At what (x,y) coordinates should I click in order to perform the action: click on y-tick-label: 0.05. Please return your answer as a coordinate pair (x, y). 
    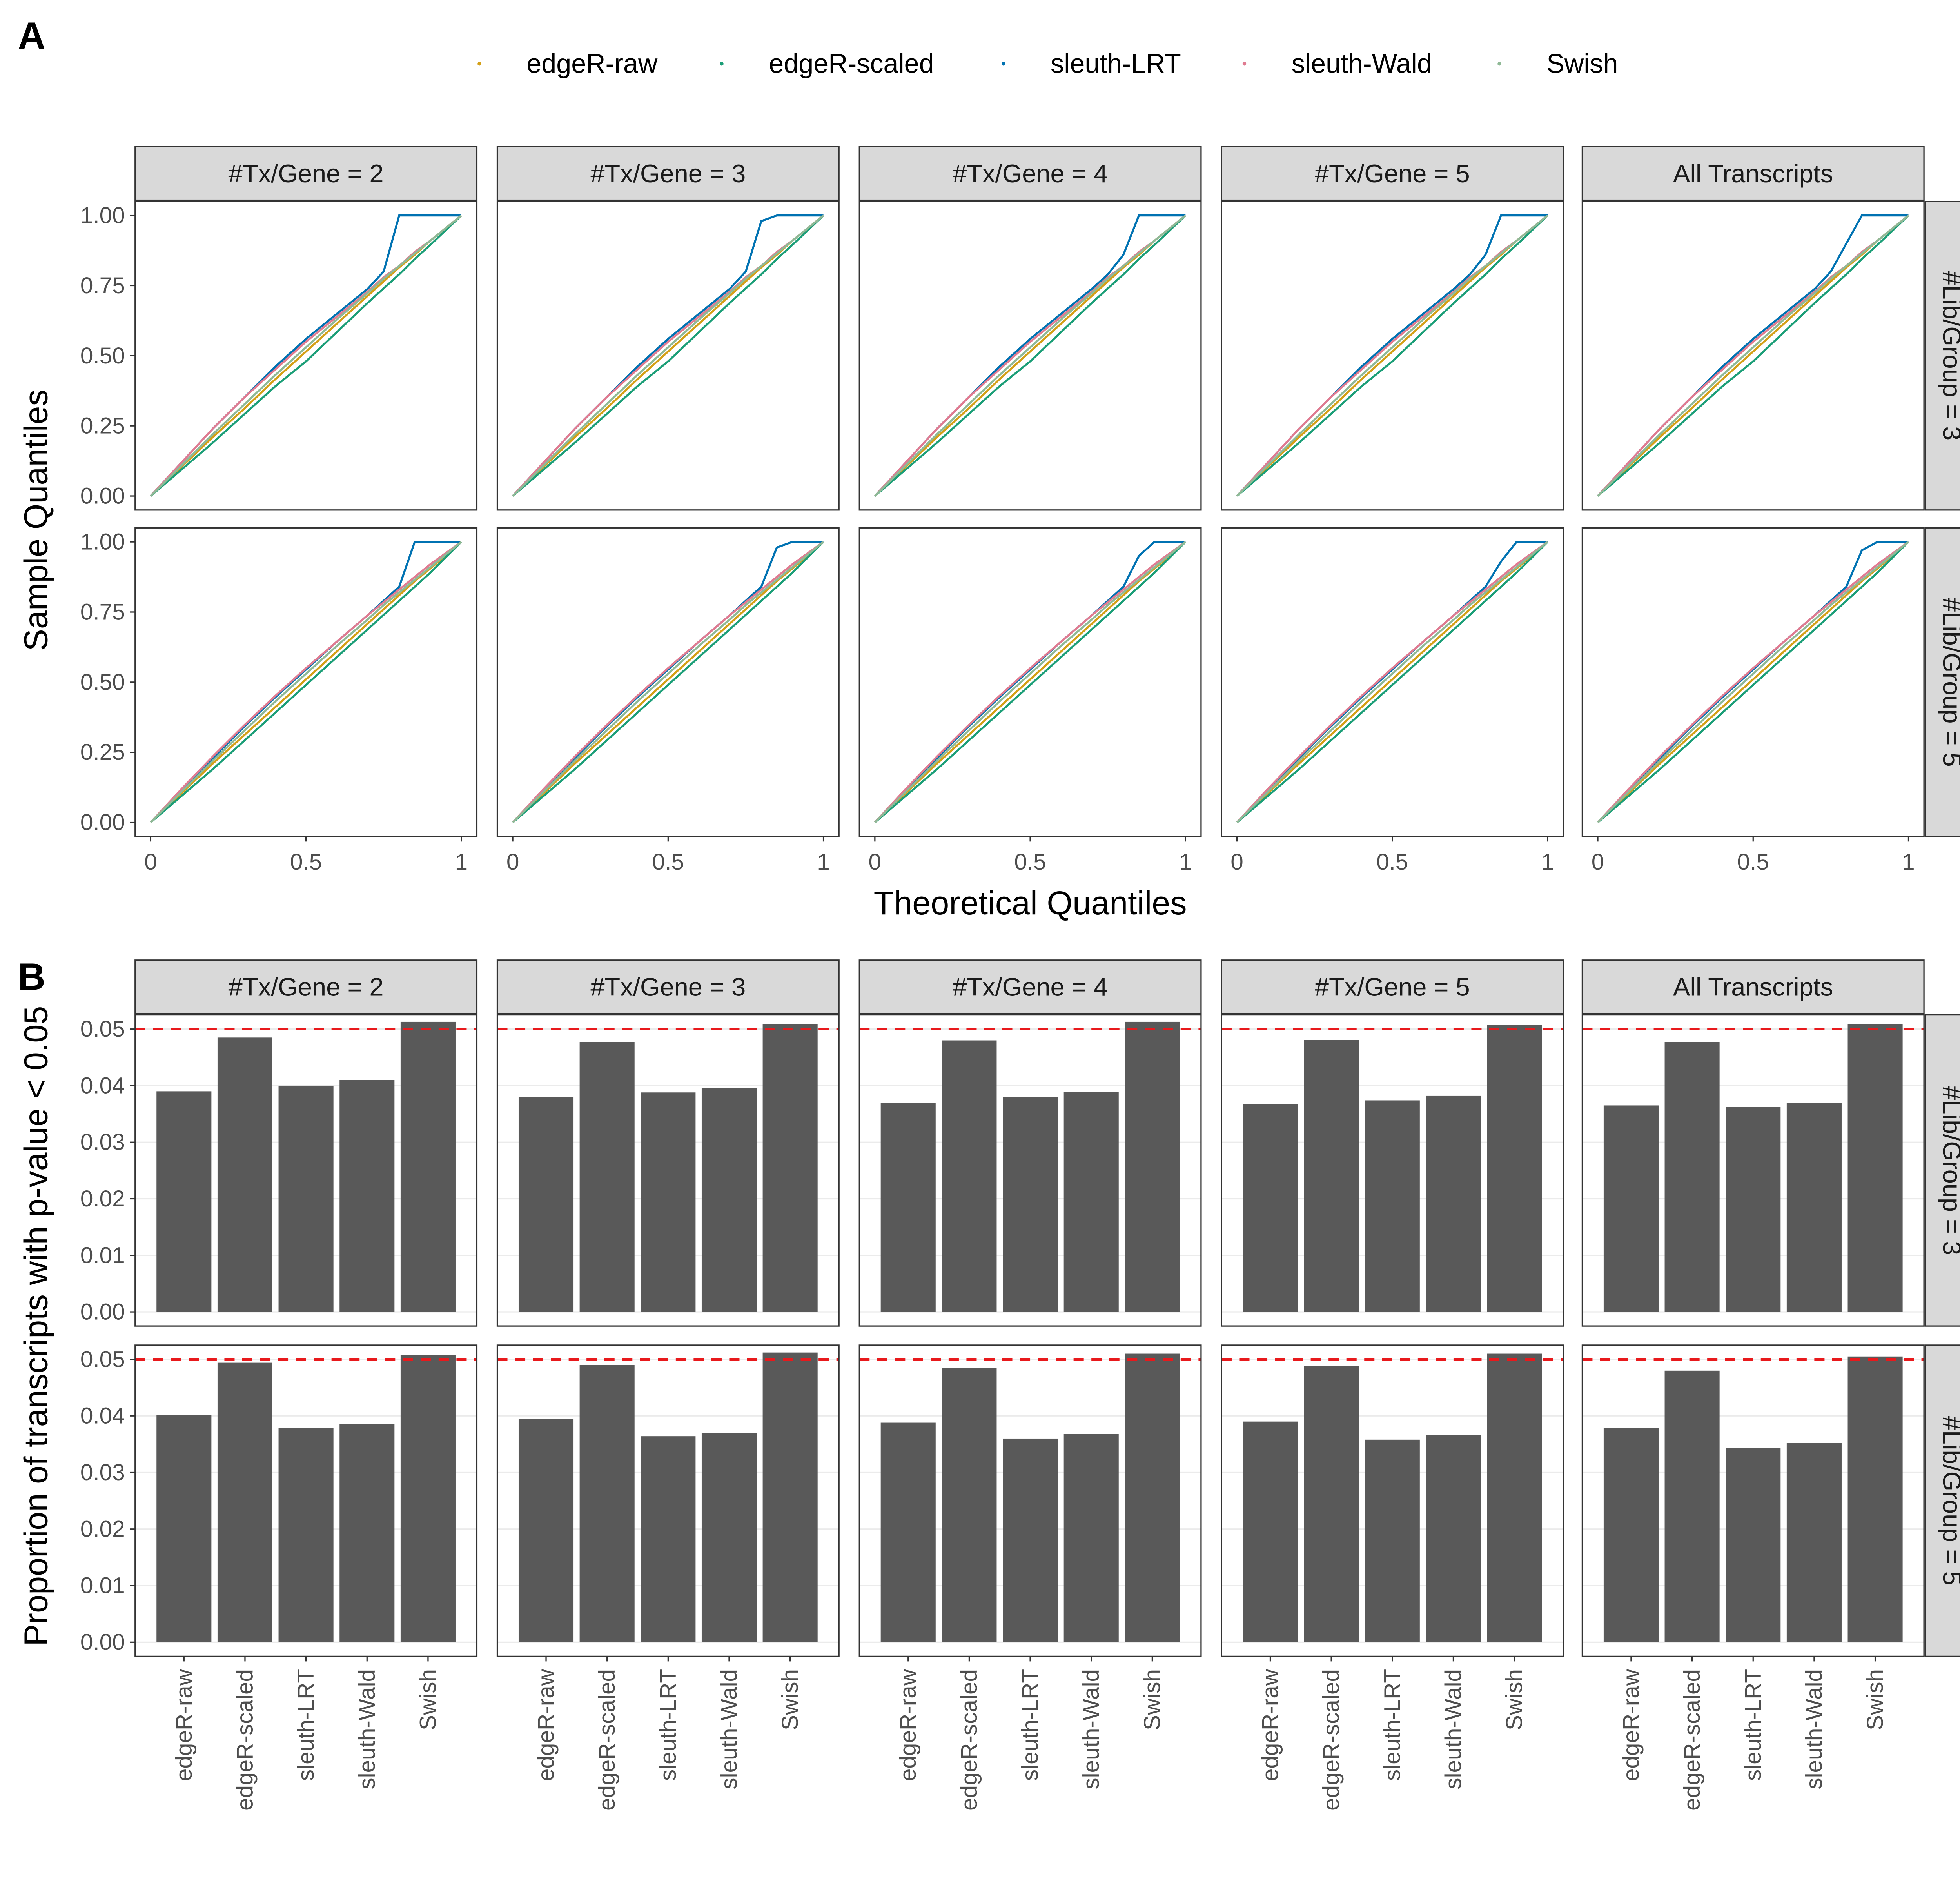
    Looking at the image, I should click on (102, 1029).